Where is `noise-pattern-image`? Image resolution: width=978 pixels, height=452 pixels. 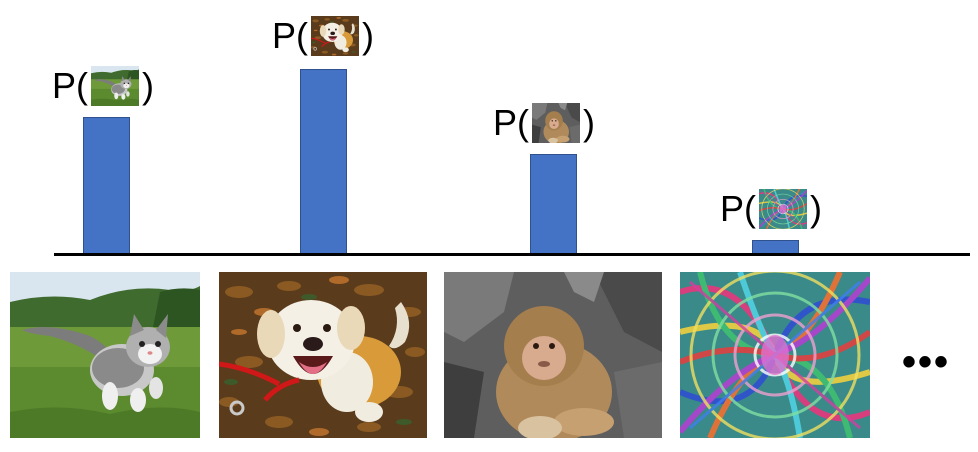 noise-pattern-image is located at coordinates (775, 355).